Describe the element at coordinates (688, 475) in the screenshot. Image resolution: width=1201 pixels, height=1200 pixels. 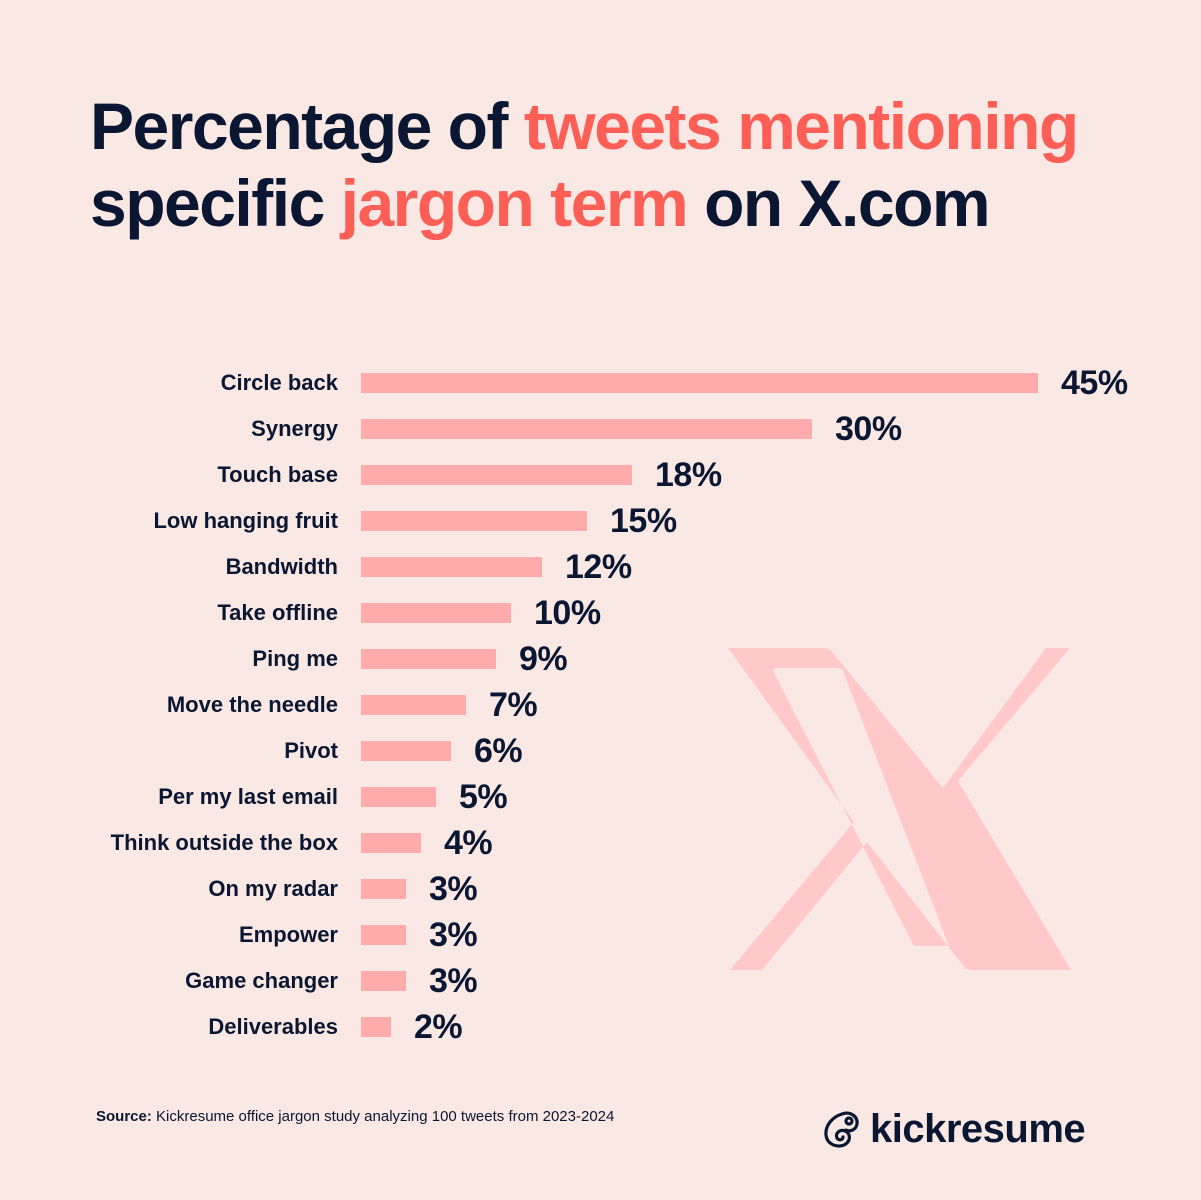
I see `value-label: 18%` at that location.